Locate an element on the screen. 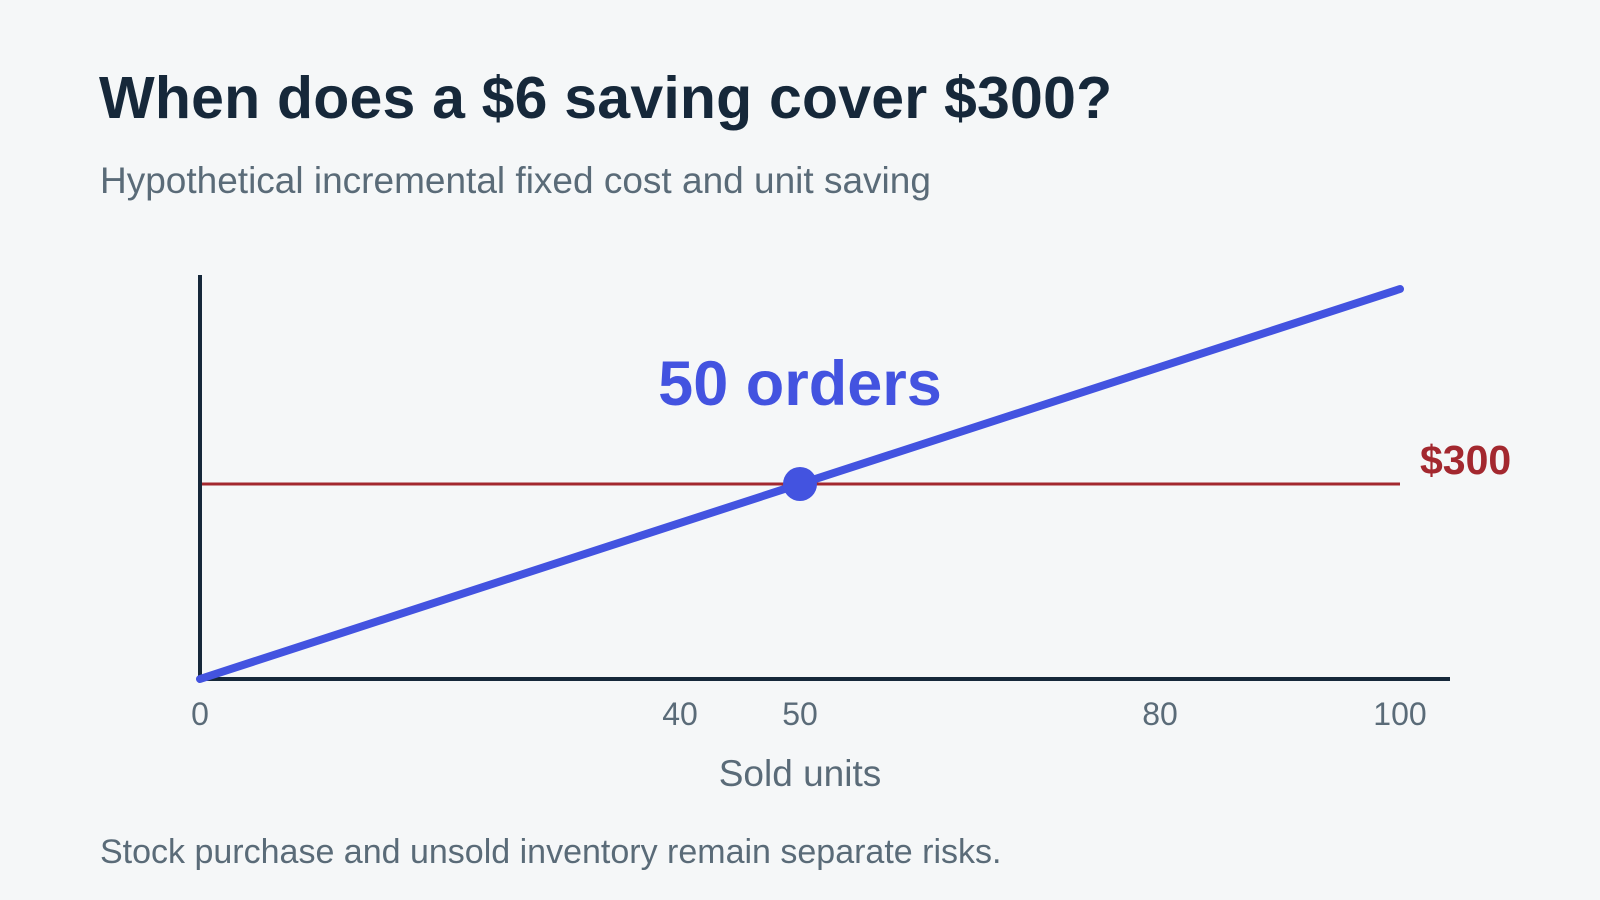  x-tick-label: 80 is located at coordinates (1160, 714).